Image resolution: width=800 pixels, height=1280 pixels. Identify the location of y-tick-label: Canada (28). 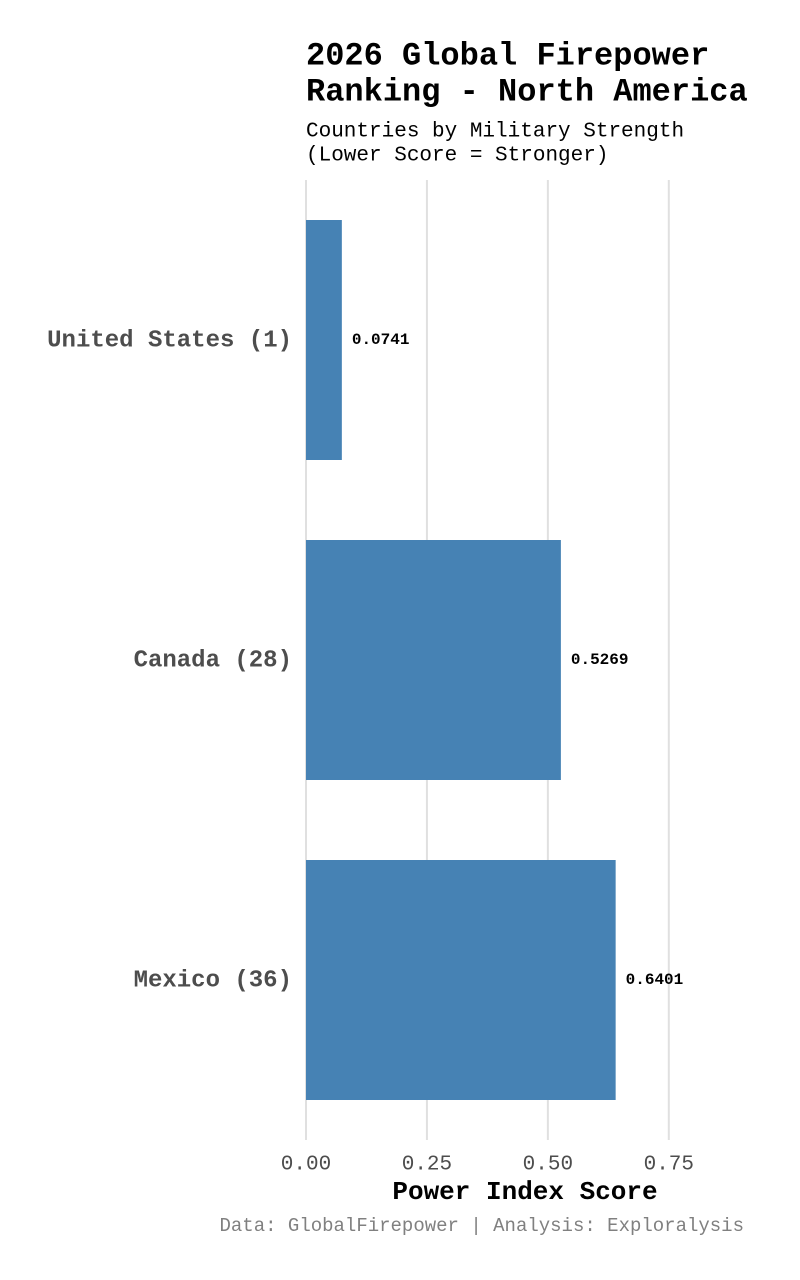
(213, 660).